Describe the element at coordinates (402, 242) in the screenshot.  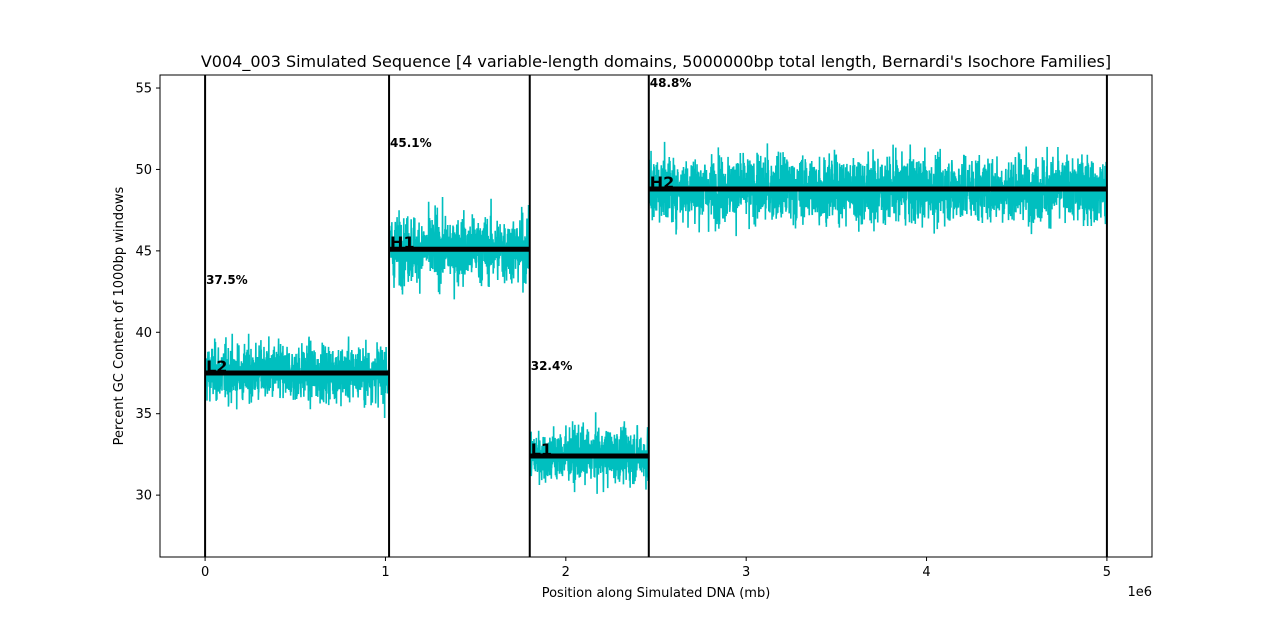
I see `family-label-h1: H1` at that location.